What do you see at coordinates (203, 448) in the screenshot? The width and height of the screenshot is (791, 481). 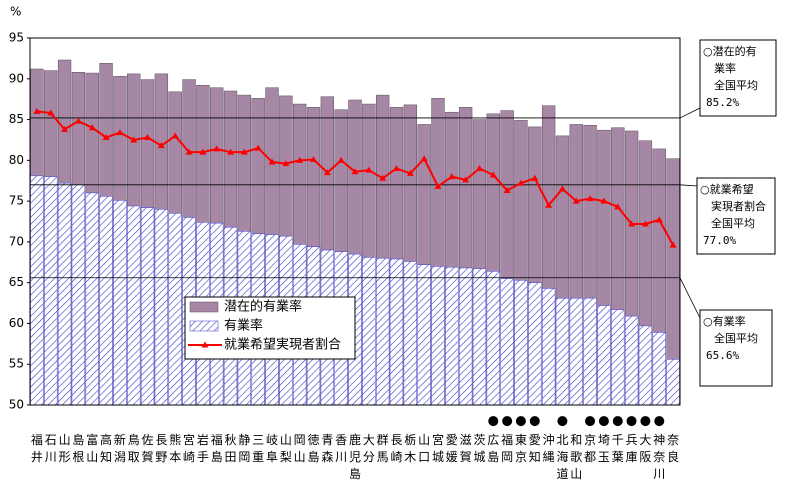 I see `x-tick-label: 岩手` at bounding box center [203, 448].